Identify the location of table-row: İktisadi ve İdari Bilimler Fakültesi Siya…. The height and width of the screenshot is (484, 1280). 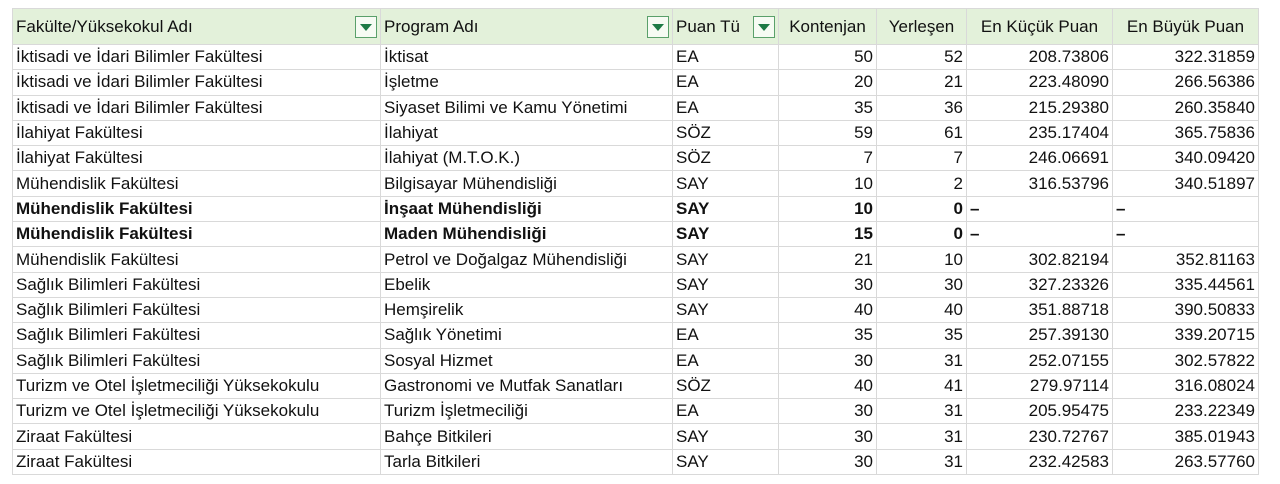
(635, 107).